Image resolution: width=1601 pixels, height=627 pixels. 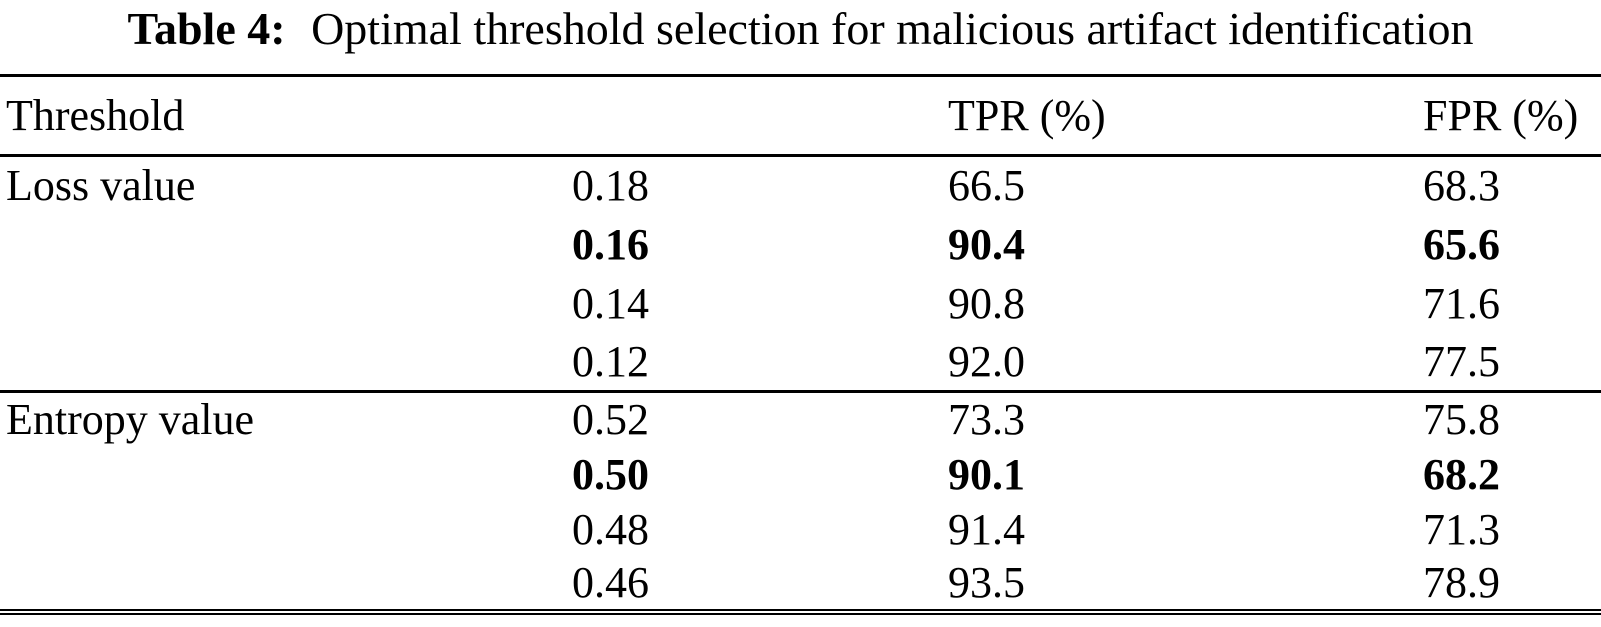 What do you see at coordinates (610, 474) in the screenshot?
I see `threshold-value-cell: 0.50` at bounding box center [610, 474].